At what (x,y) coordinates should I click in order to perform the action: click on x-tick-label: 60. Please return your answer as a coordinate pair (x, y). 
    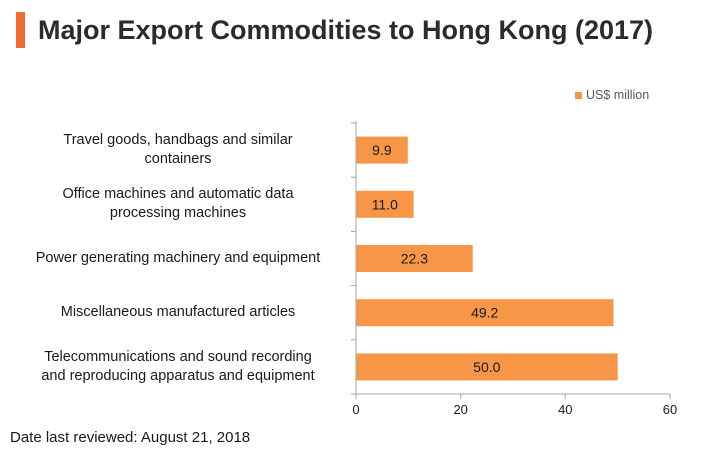
    Looking at the image, I should click on (670, 409).